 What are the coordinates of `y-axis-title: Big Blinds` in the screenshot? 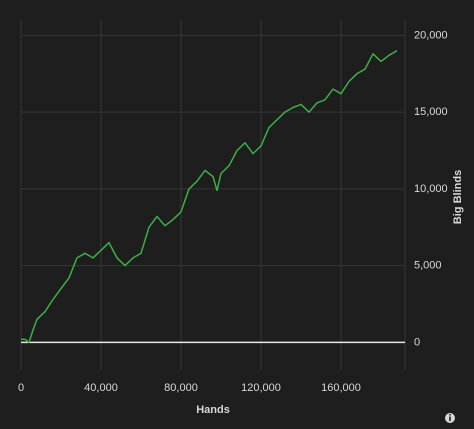 It's located at (458, 197).